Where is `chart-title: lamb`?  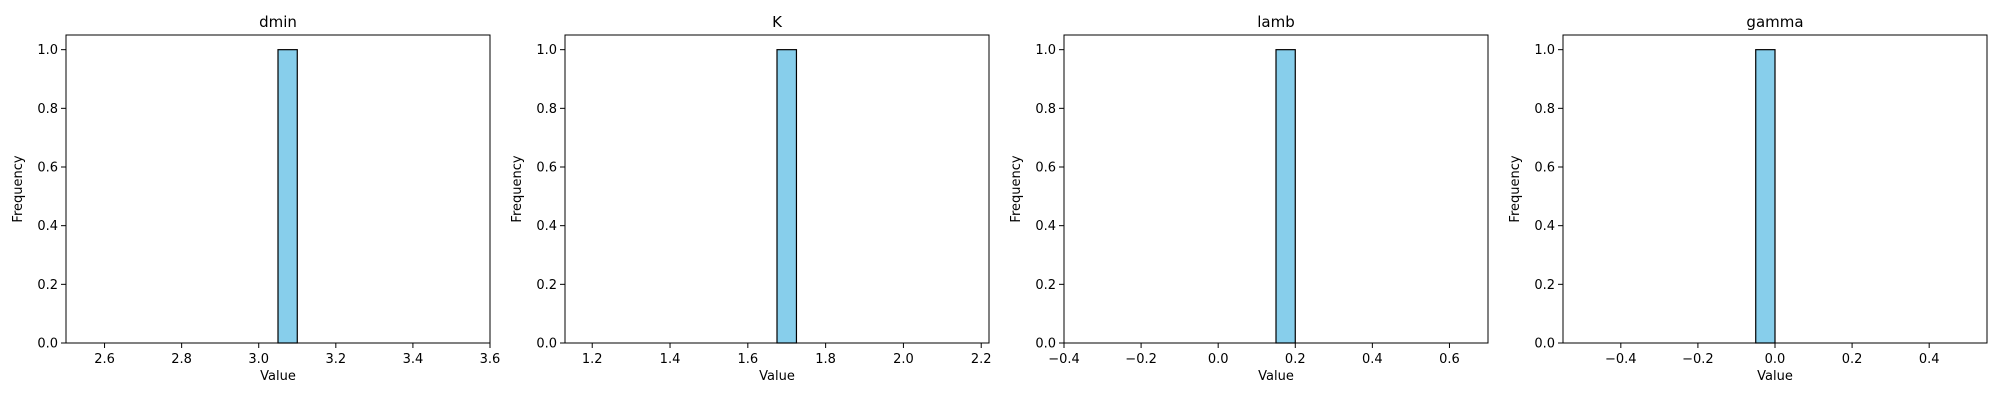
chart-title: lamb is located at coordinates (1276, 22).